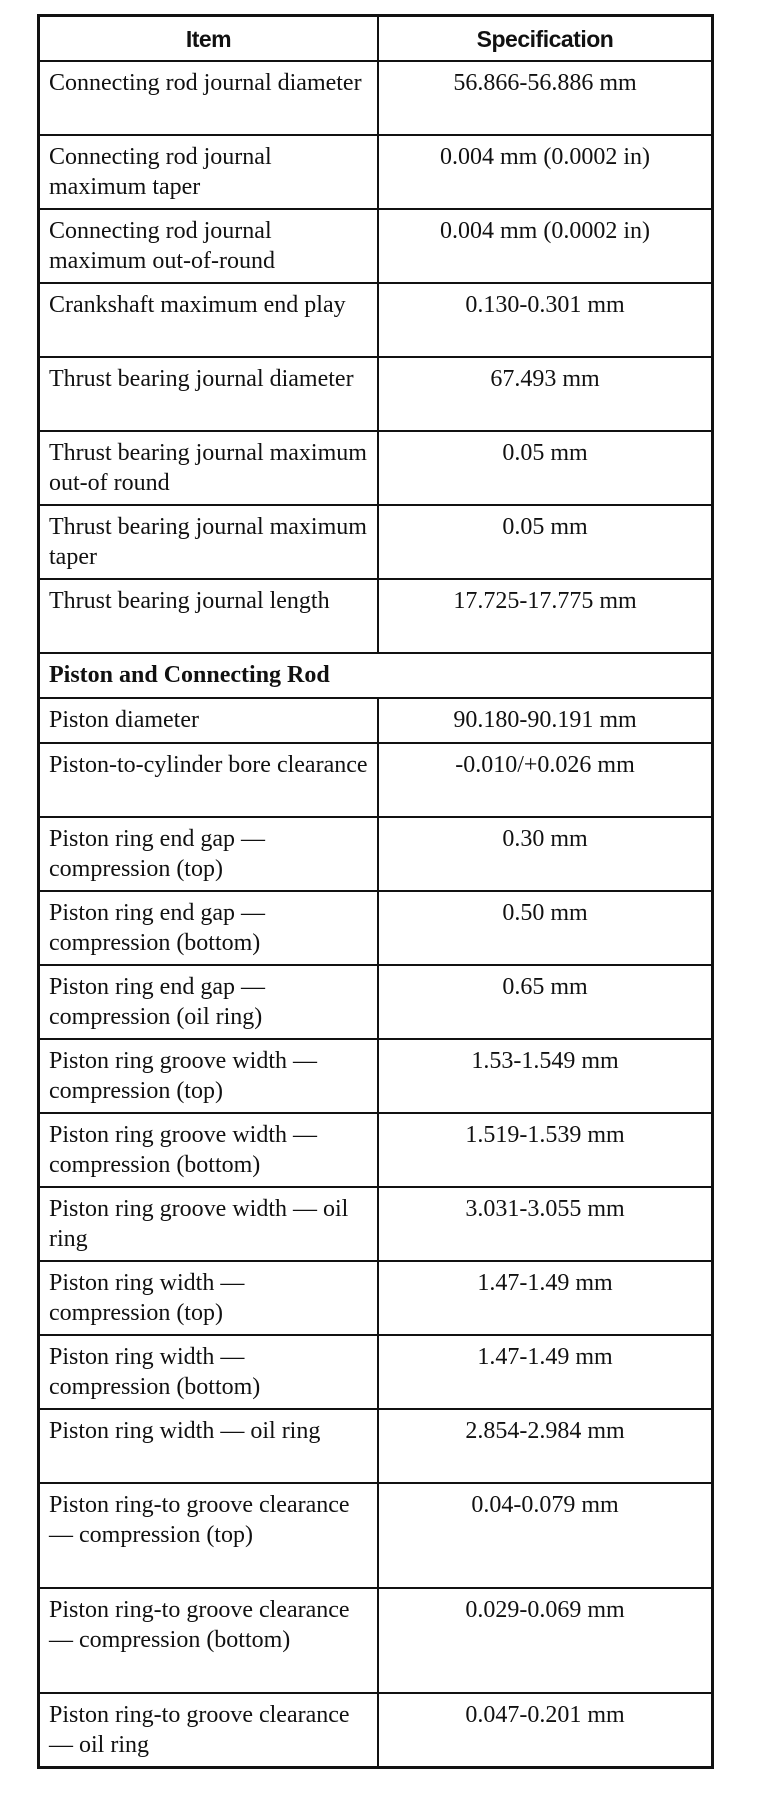 The width and height of the screenshot is (768, 1798). I want to click on item-cell: Crankshaft maximum end play, so click(208, 320).